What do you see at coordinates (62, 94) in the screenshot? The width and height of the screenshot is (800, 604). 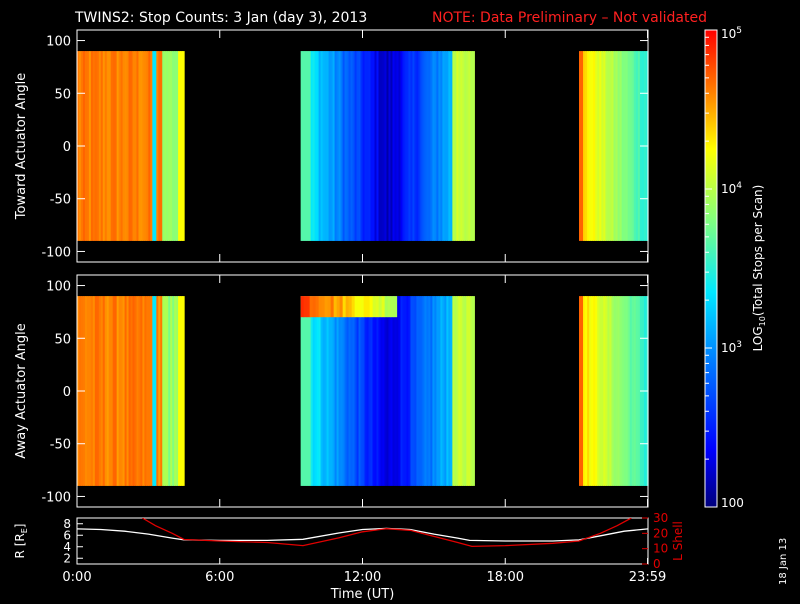 I see `y-tick-label: 50` at bounding box center [62, 94].